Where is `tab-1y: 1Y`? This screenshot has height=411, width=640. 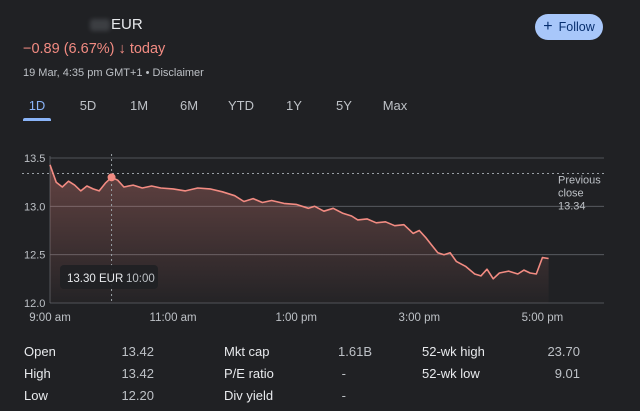 tab-1y: 1Y is located at coordinates (294, 105).